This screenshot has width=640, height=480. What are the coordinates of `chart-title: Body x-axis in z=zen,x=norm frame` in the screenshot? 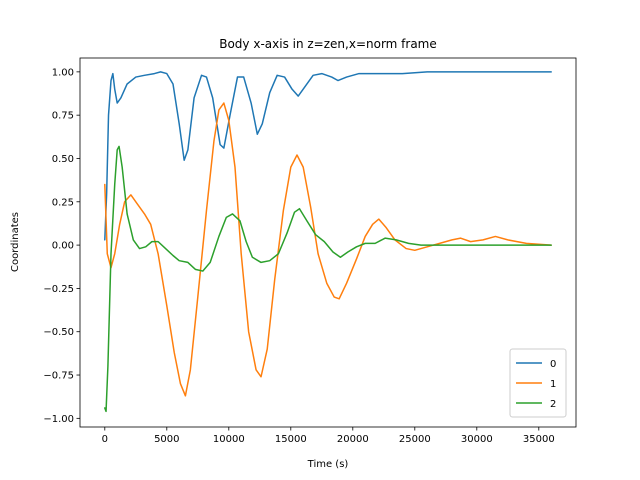 It's located at (328, 44).